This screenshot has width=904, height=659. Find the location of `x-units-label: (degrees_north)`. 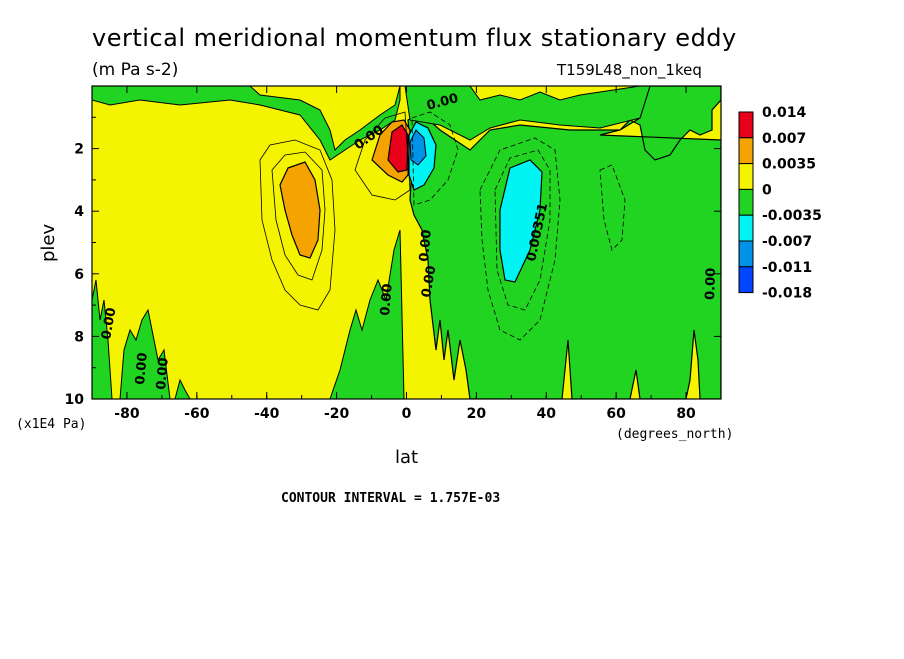

x-units-label: (degrees_north) is located at coordinates (674, 434).